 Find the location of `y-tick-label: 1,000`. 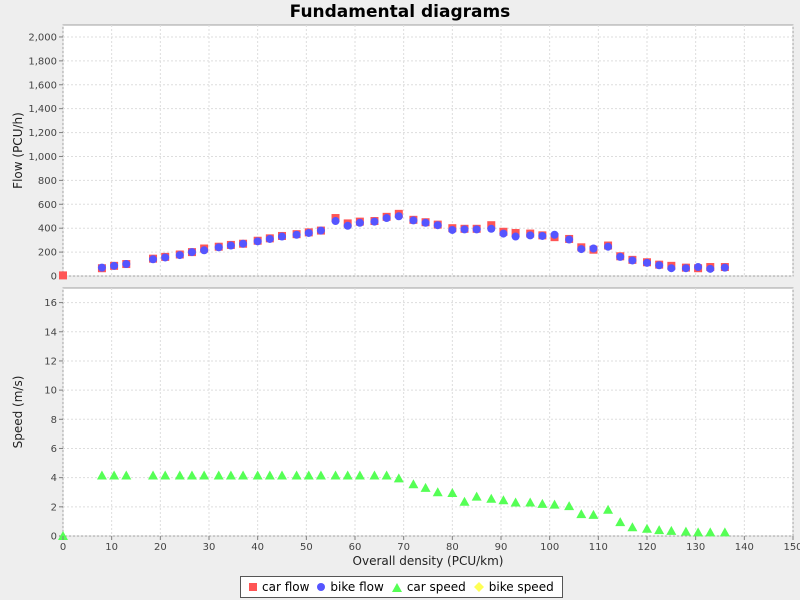

y-tick-label: 1,000 is located at coordinates (42, 157).